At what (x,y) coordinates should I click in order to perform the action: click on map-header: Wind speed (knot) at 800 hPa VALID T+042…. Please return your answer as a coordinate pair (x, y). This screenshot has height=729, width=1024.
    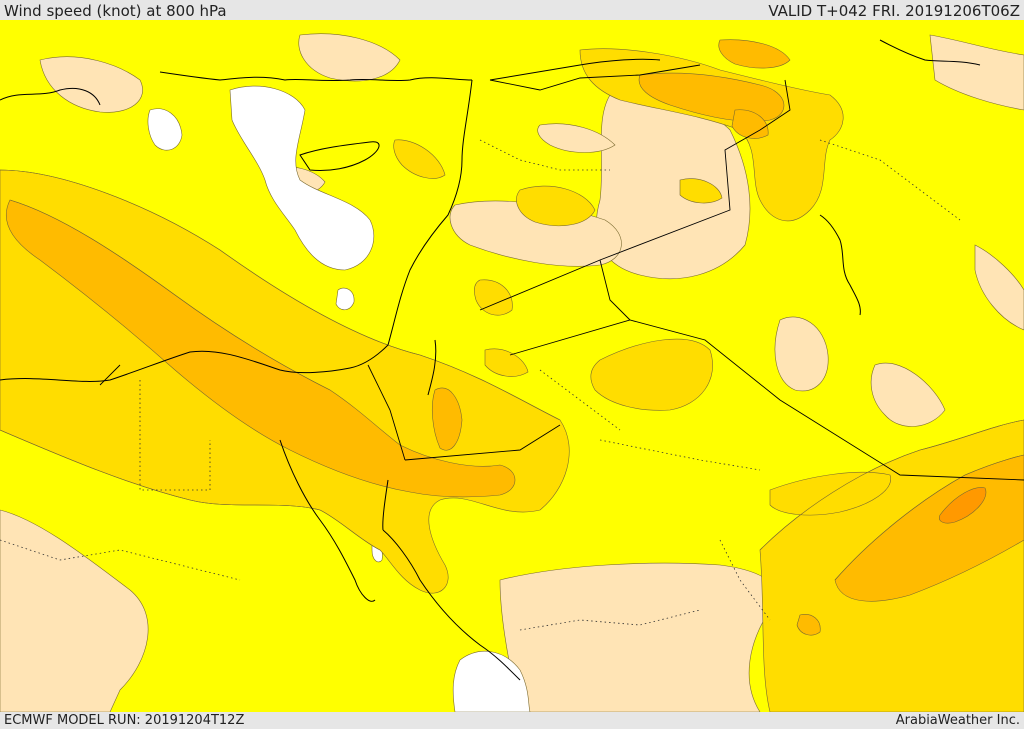
    Looking at the image, I should click on (512, 10).